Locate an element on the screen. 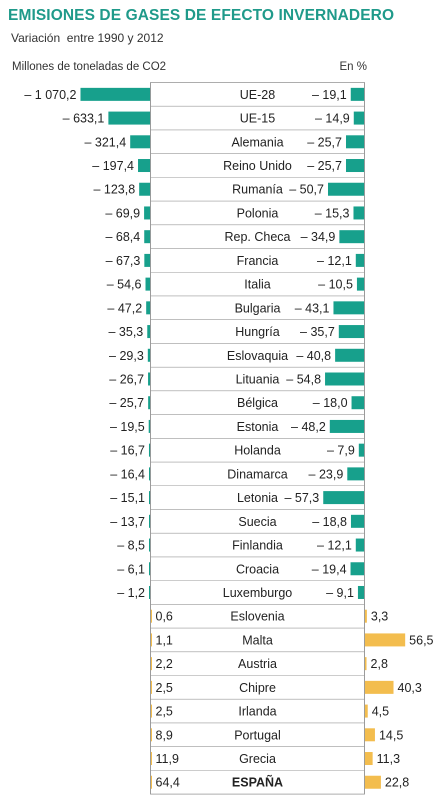 This screenshot has width=447, height=809. pct-value-label: 56,5 is located at coordinates (421, 640).